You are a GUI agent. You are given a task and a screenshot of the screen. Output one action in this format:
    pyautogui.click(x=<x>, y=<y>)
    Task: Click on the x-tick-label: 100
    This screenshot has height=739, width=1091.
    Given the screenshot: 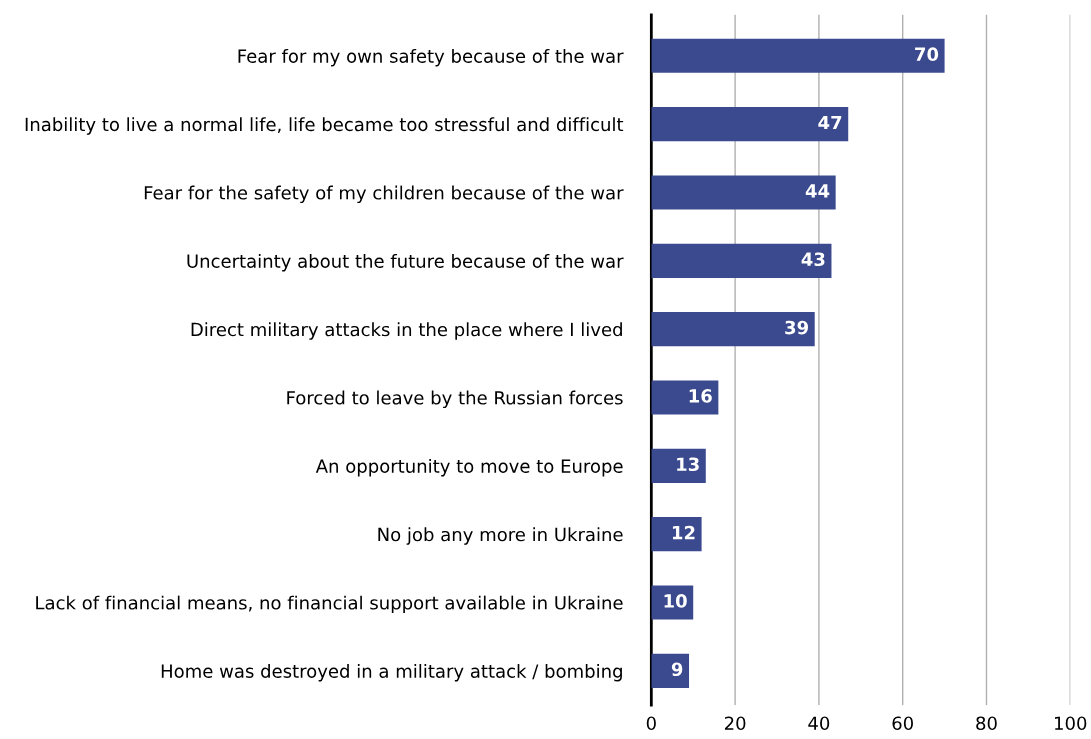 What is the action you would take?
    pyautogui.click(x=1071, y=723)
    